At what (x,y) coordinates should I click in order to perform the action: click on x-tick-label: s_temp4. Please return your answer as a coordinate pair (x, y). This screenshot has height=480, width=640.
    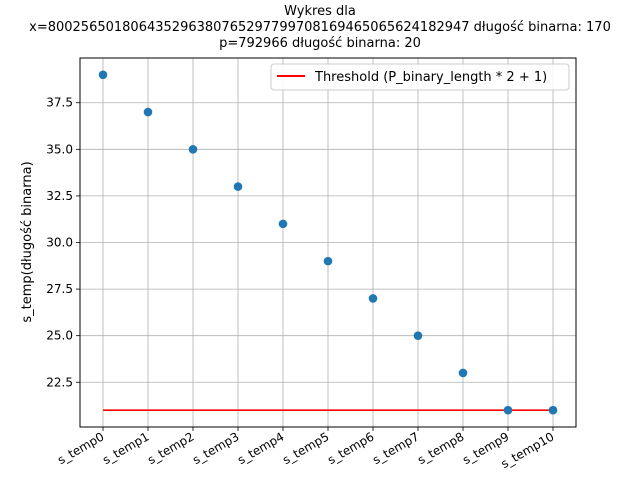
    Looking at the image, I should click on (260, 448).